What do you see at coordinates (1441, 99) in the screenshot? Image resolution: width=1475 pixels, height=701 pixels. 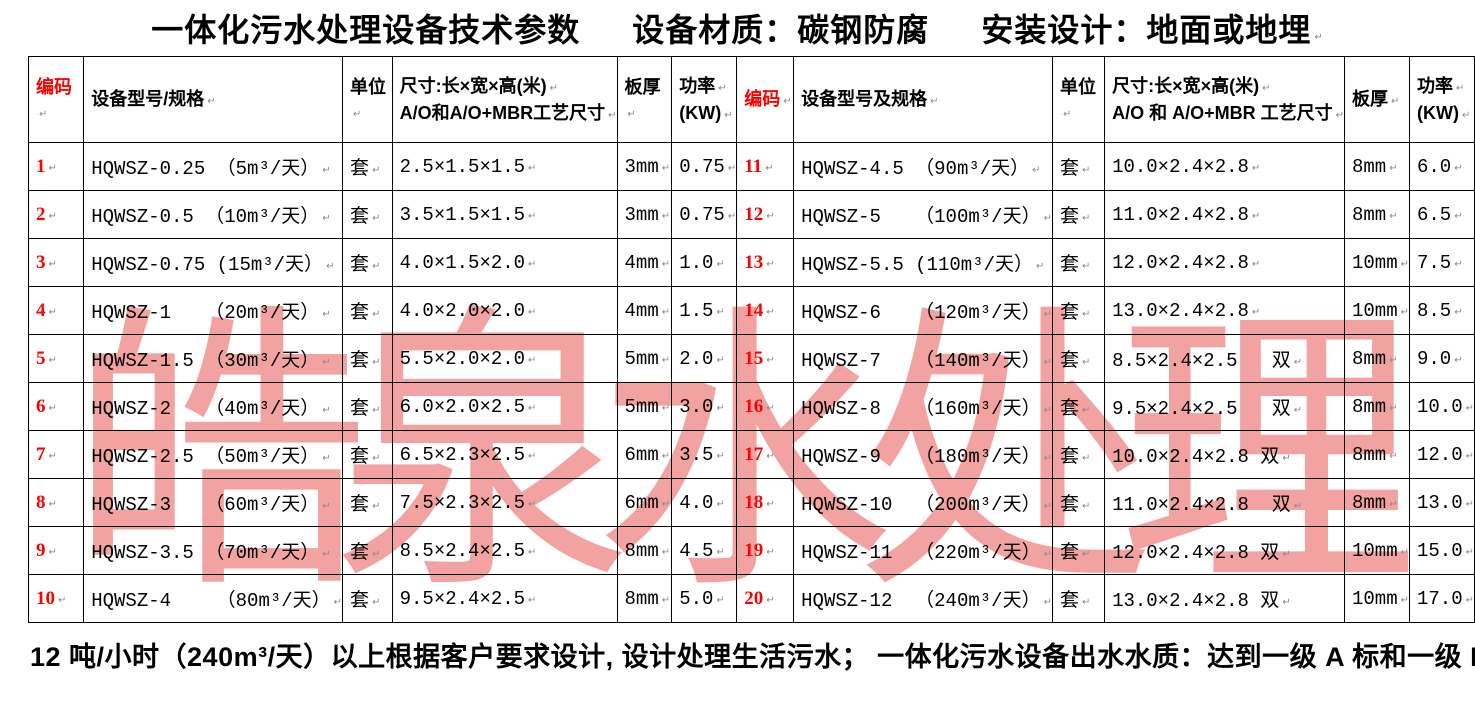 I see `col-header-power: 功率 (KW)` at bounding box center [1441, 99].